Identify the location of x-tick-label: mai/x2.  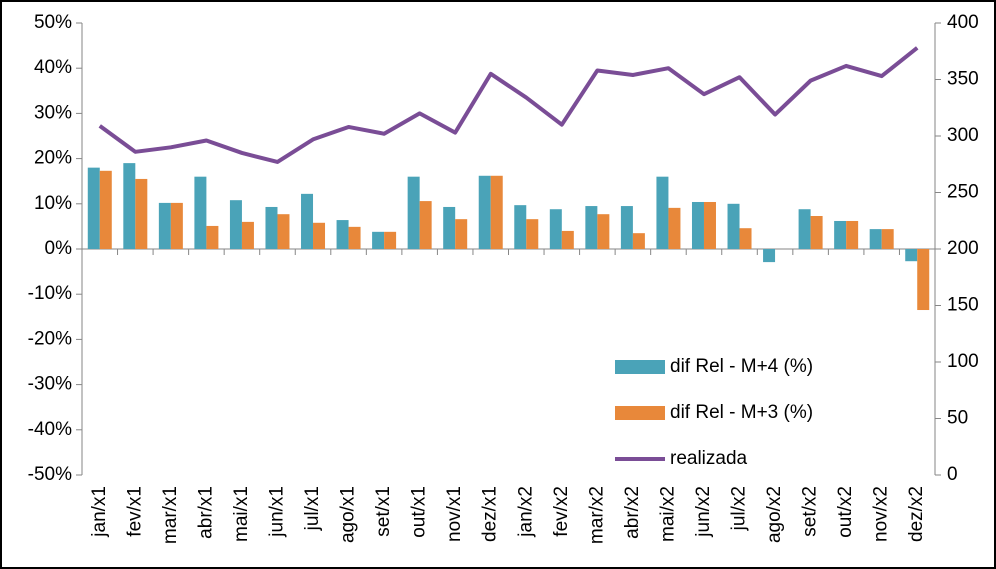
(667, 514).